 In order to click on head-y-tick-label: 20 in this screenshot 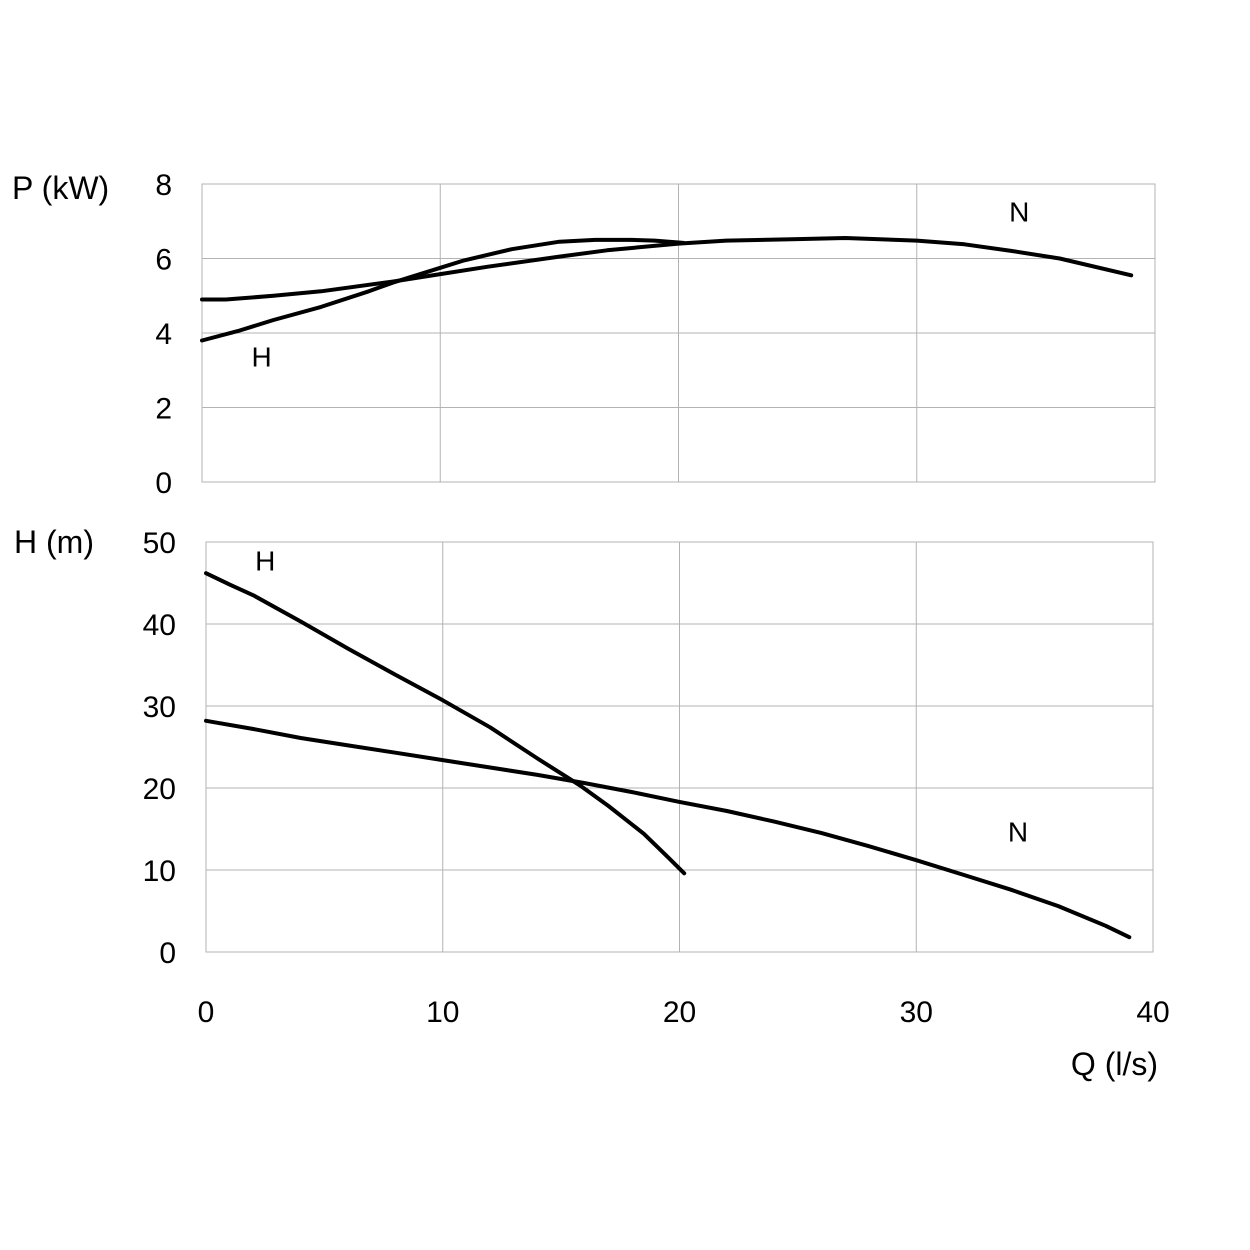, I will do `click(159, 789)`.